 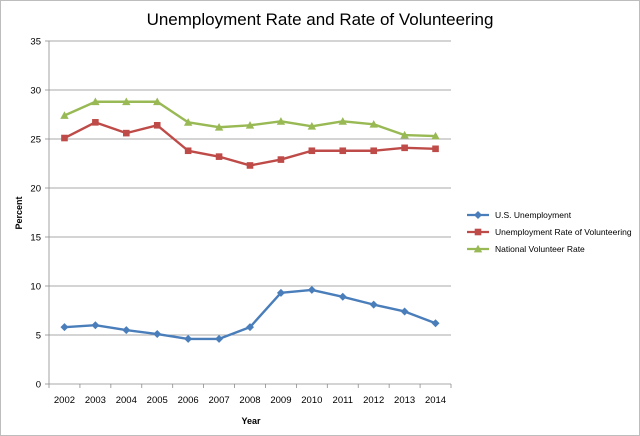 I want to click on legend-item: National Volunteer Rate, so click(x=526, y=249).